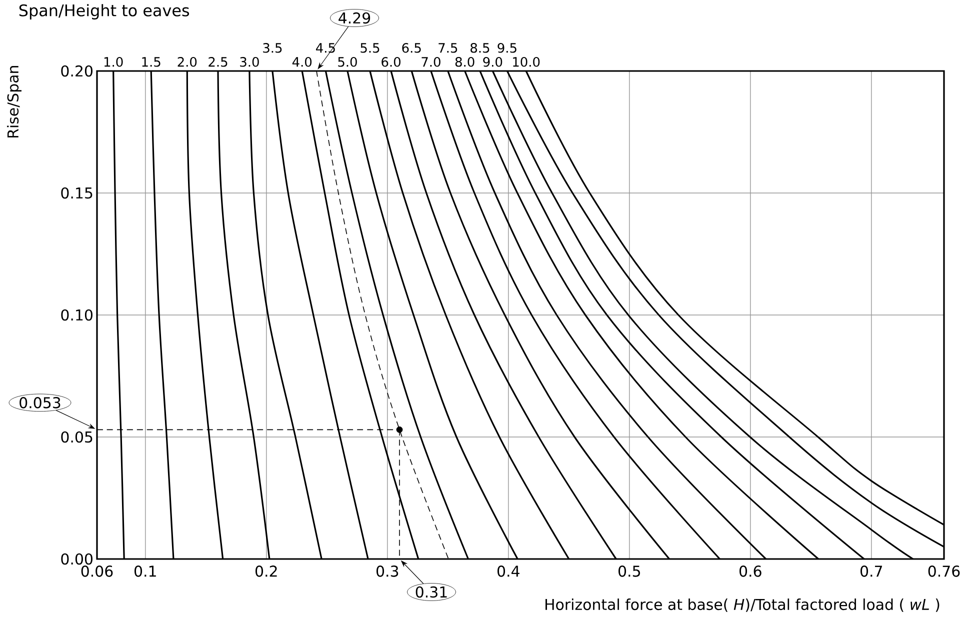  Describe the element at coordinates (151, 62) in the screenshot. I see `series-label: 1.5` at that location.